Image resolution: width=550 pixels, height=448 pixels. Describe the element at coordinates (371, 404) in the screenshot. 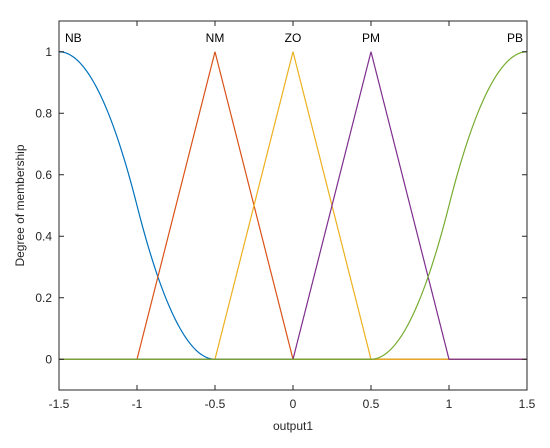

I see `x-tick-label: 0.5` at that location.